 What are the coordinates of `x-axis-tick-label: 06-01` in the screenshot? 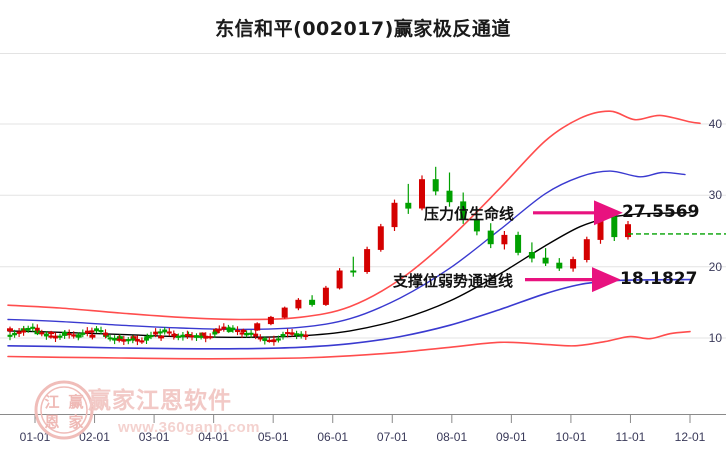 It's located at (333, 437).